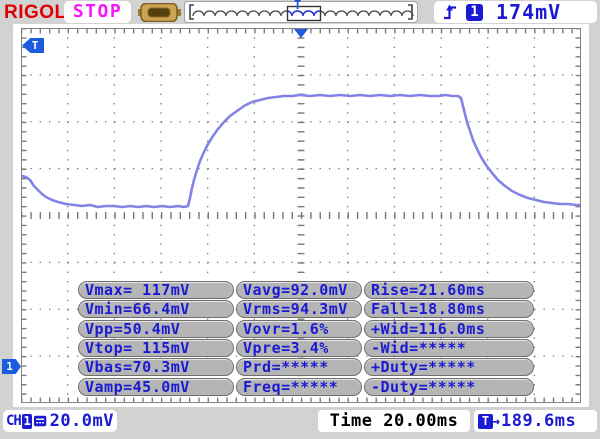 The height and width of the screenshot is (439, 600). What do you see at coordinates (299, 367) in the screenshot?
I see `measurement-pill: Prd=*****` at bounding box center [299, 367].